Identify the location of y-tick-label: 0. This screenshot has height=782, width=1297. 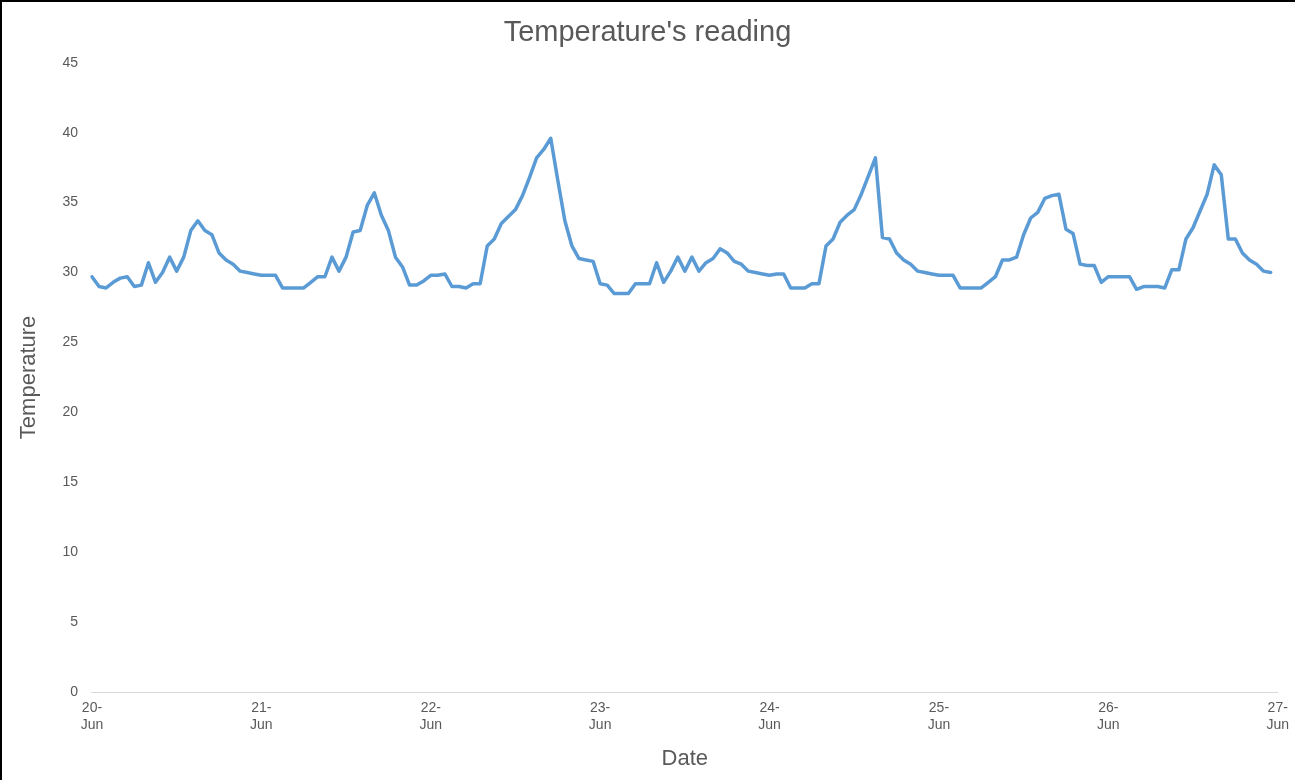
(74, 690).